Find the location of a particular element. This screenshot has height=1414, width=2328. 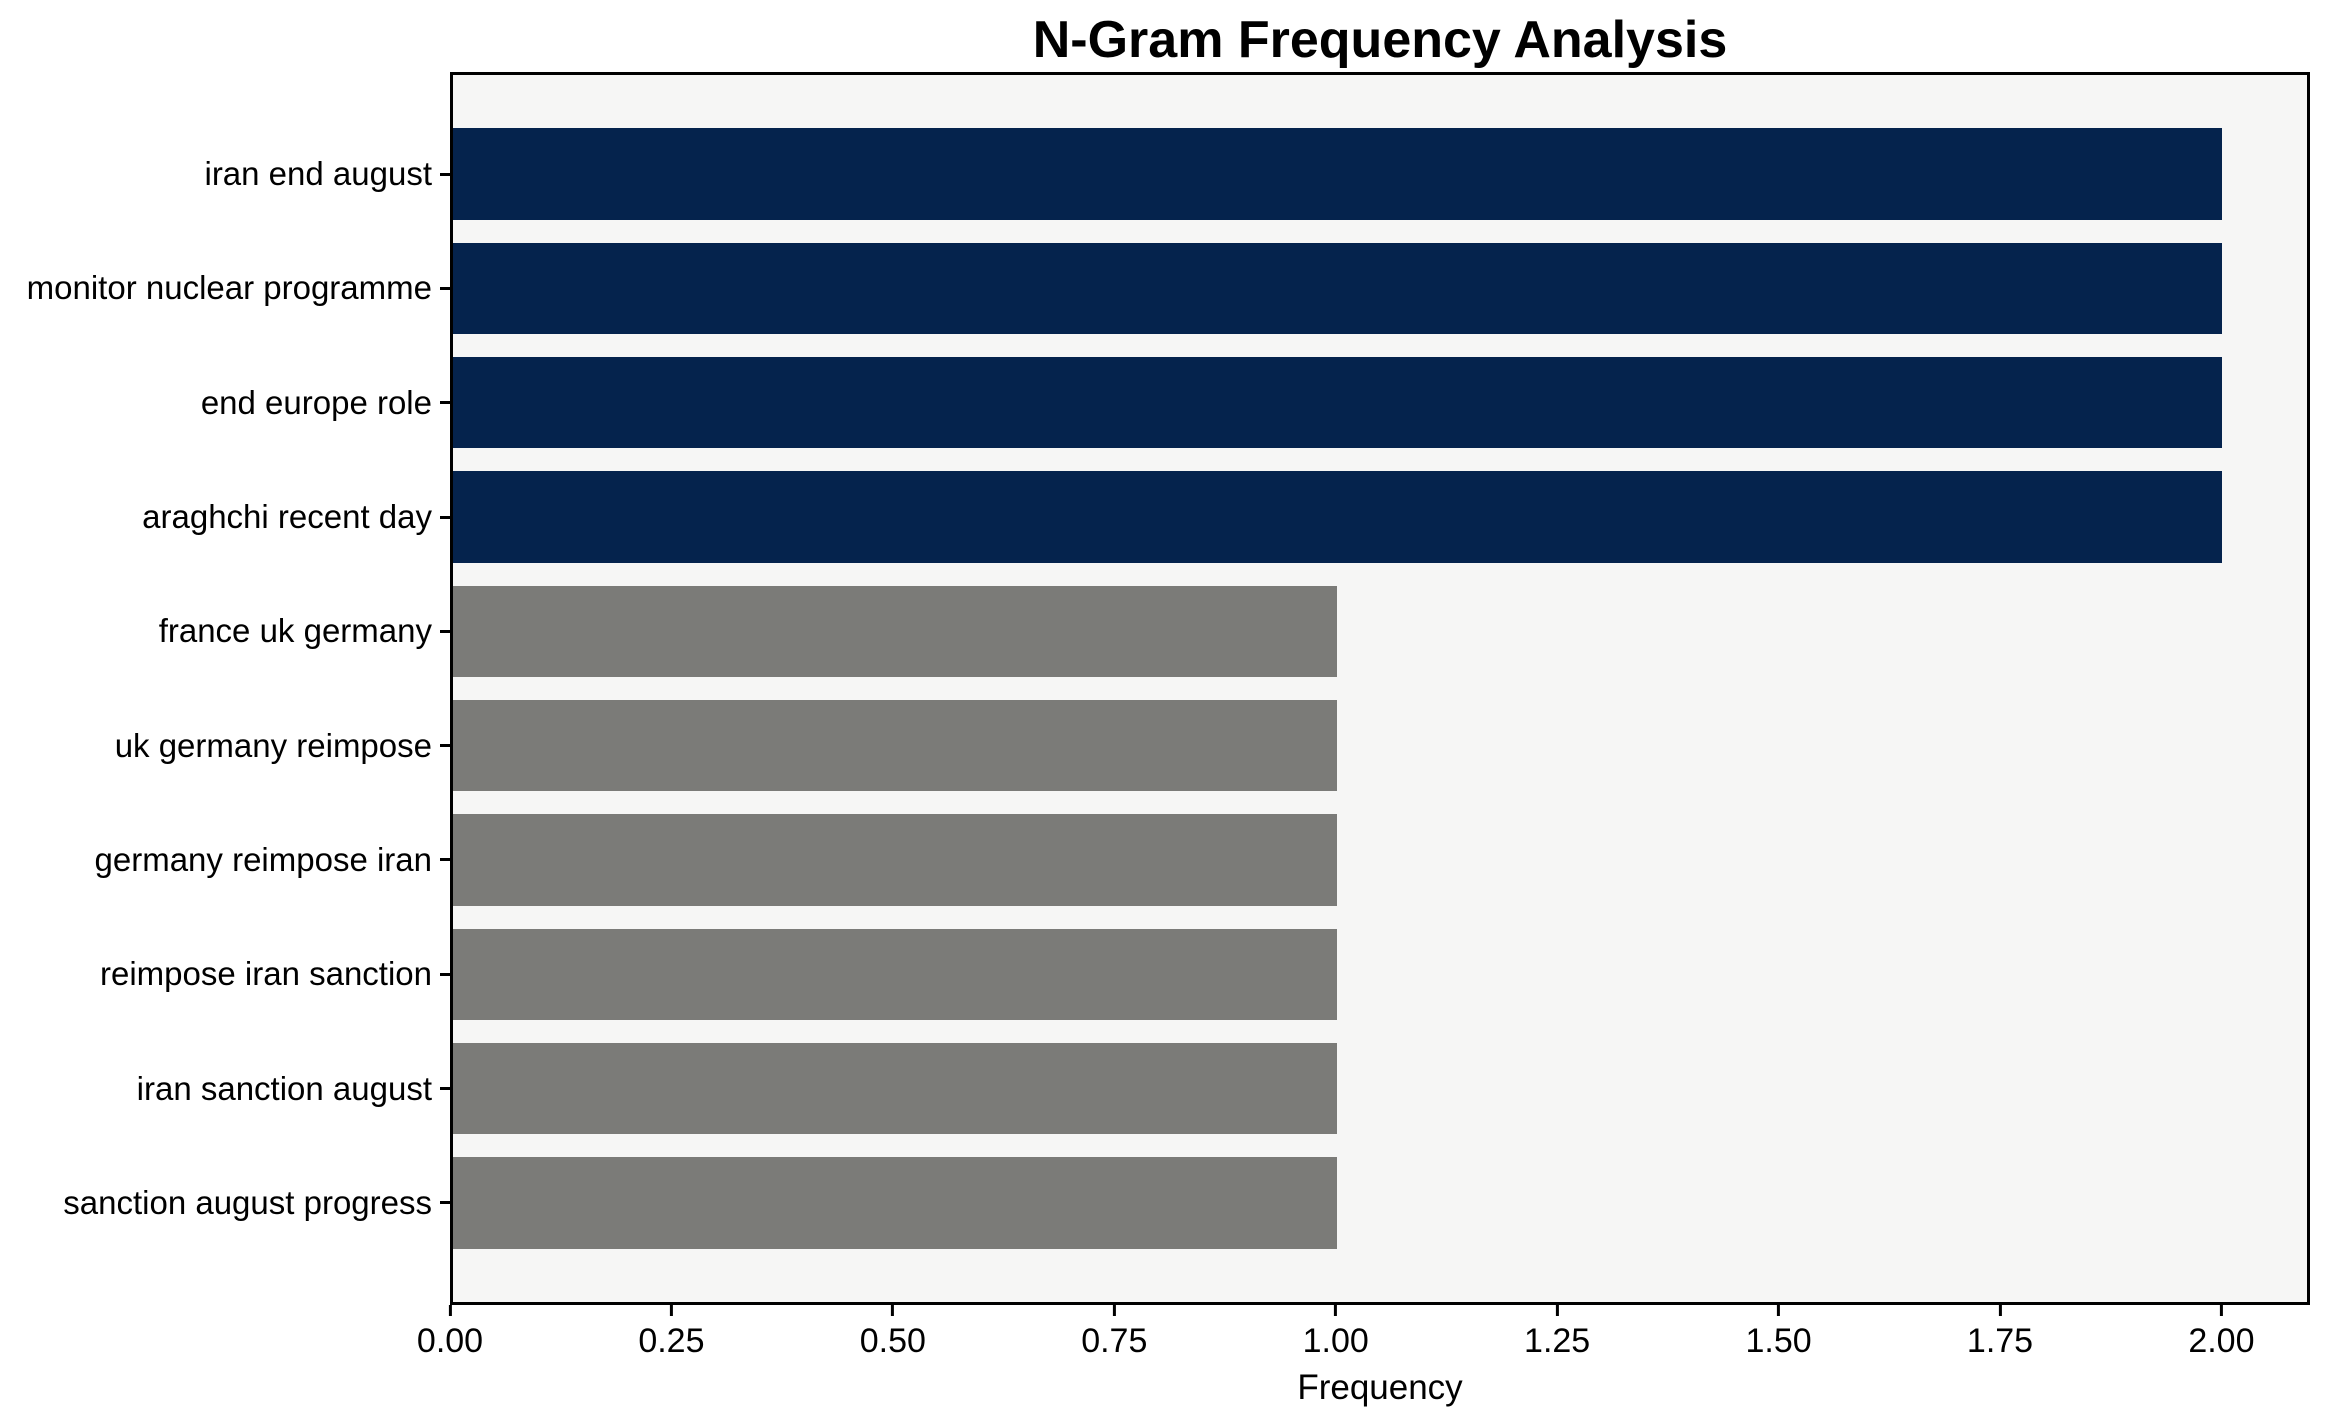

x-tick: 0.00 is located at coordinates (450, 1333).